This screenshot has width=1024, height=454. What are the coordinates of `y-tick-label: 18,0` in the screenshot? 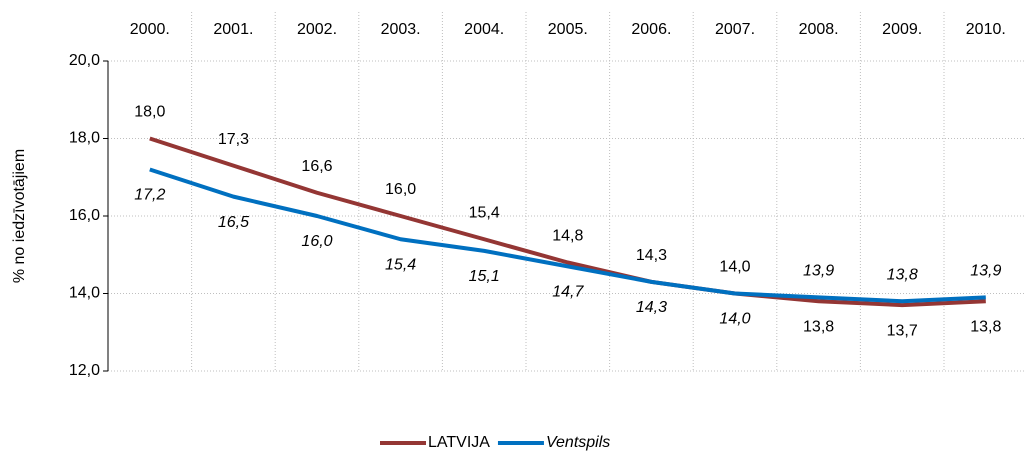 It's located at (84, 138).